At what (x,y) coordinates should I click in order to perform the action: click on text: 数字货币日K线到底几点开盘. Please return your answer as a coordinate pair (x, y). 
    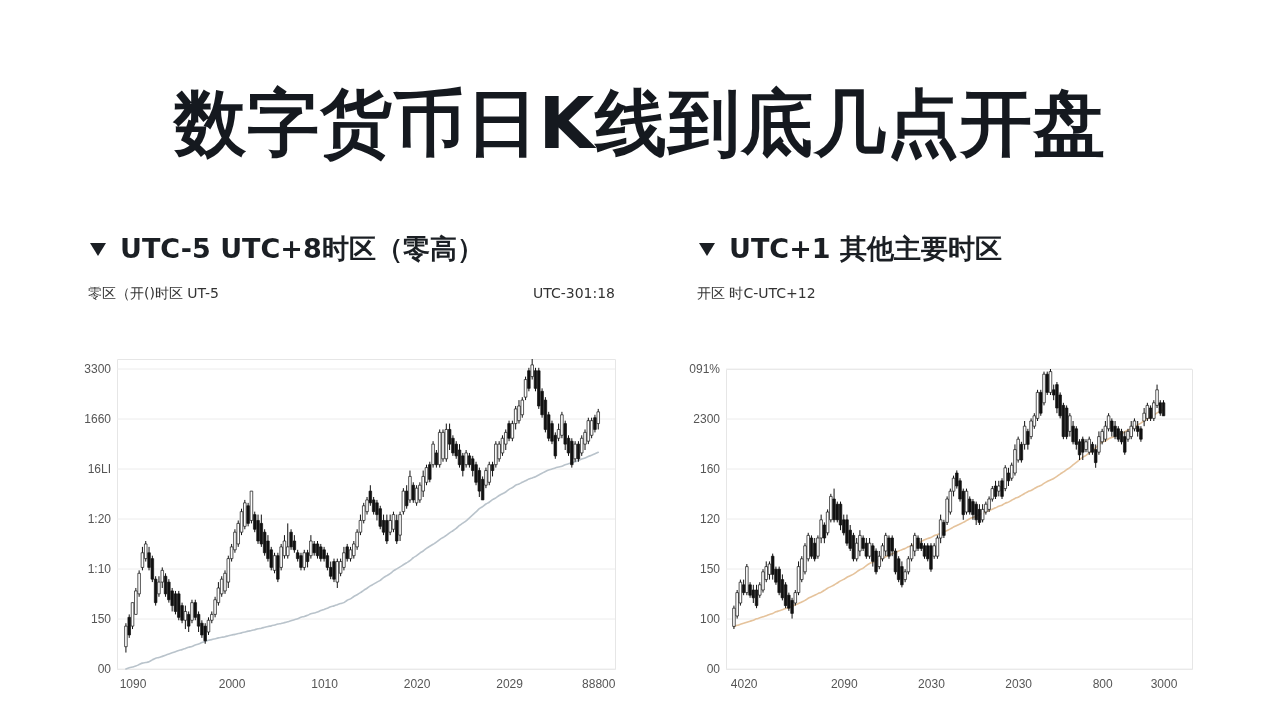
    Looking at the image, I should click on (640, 123).